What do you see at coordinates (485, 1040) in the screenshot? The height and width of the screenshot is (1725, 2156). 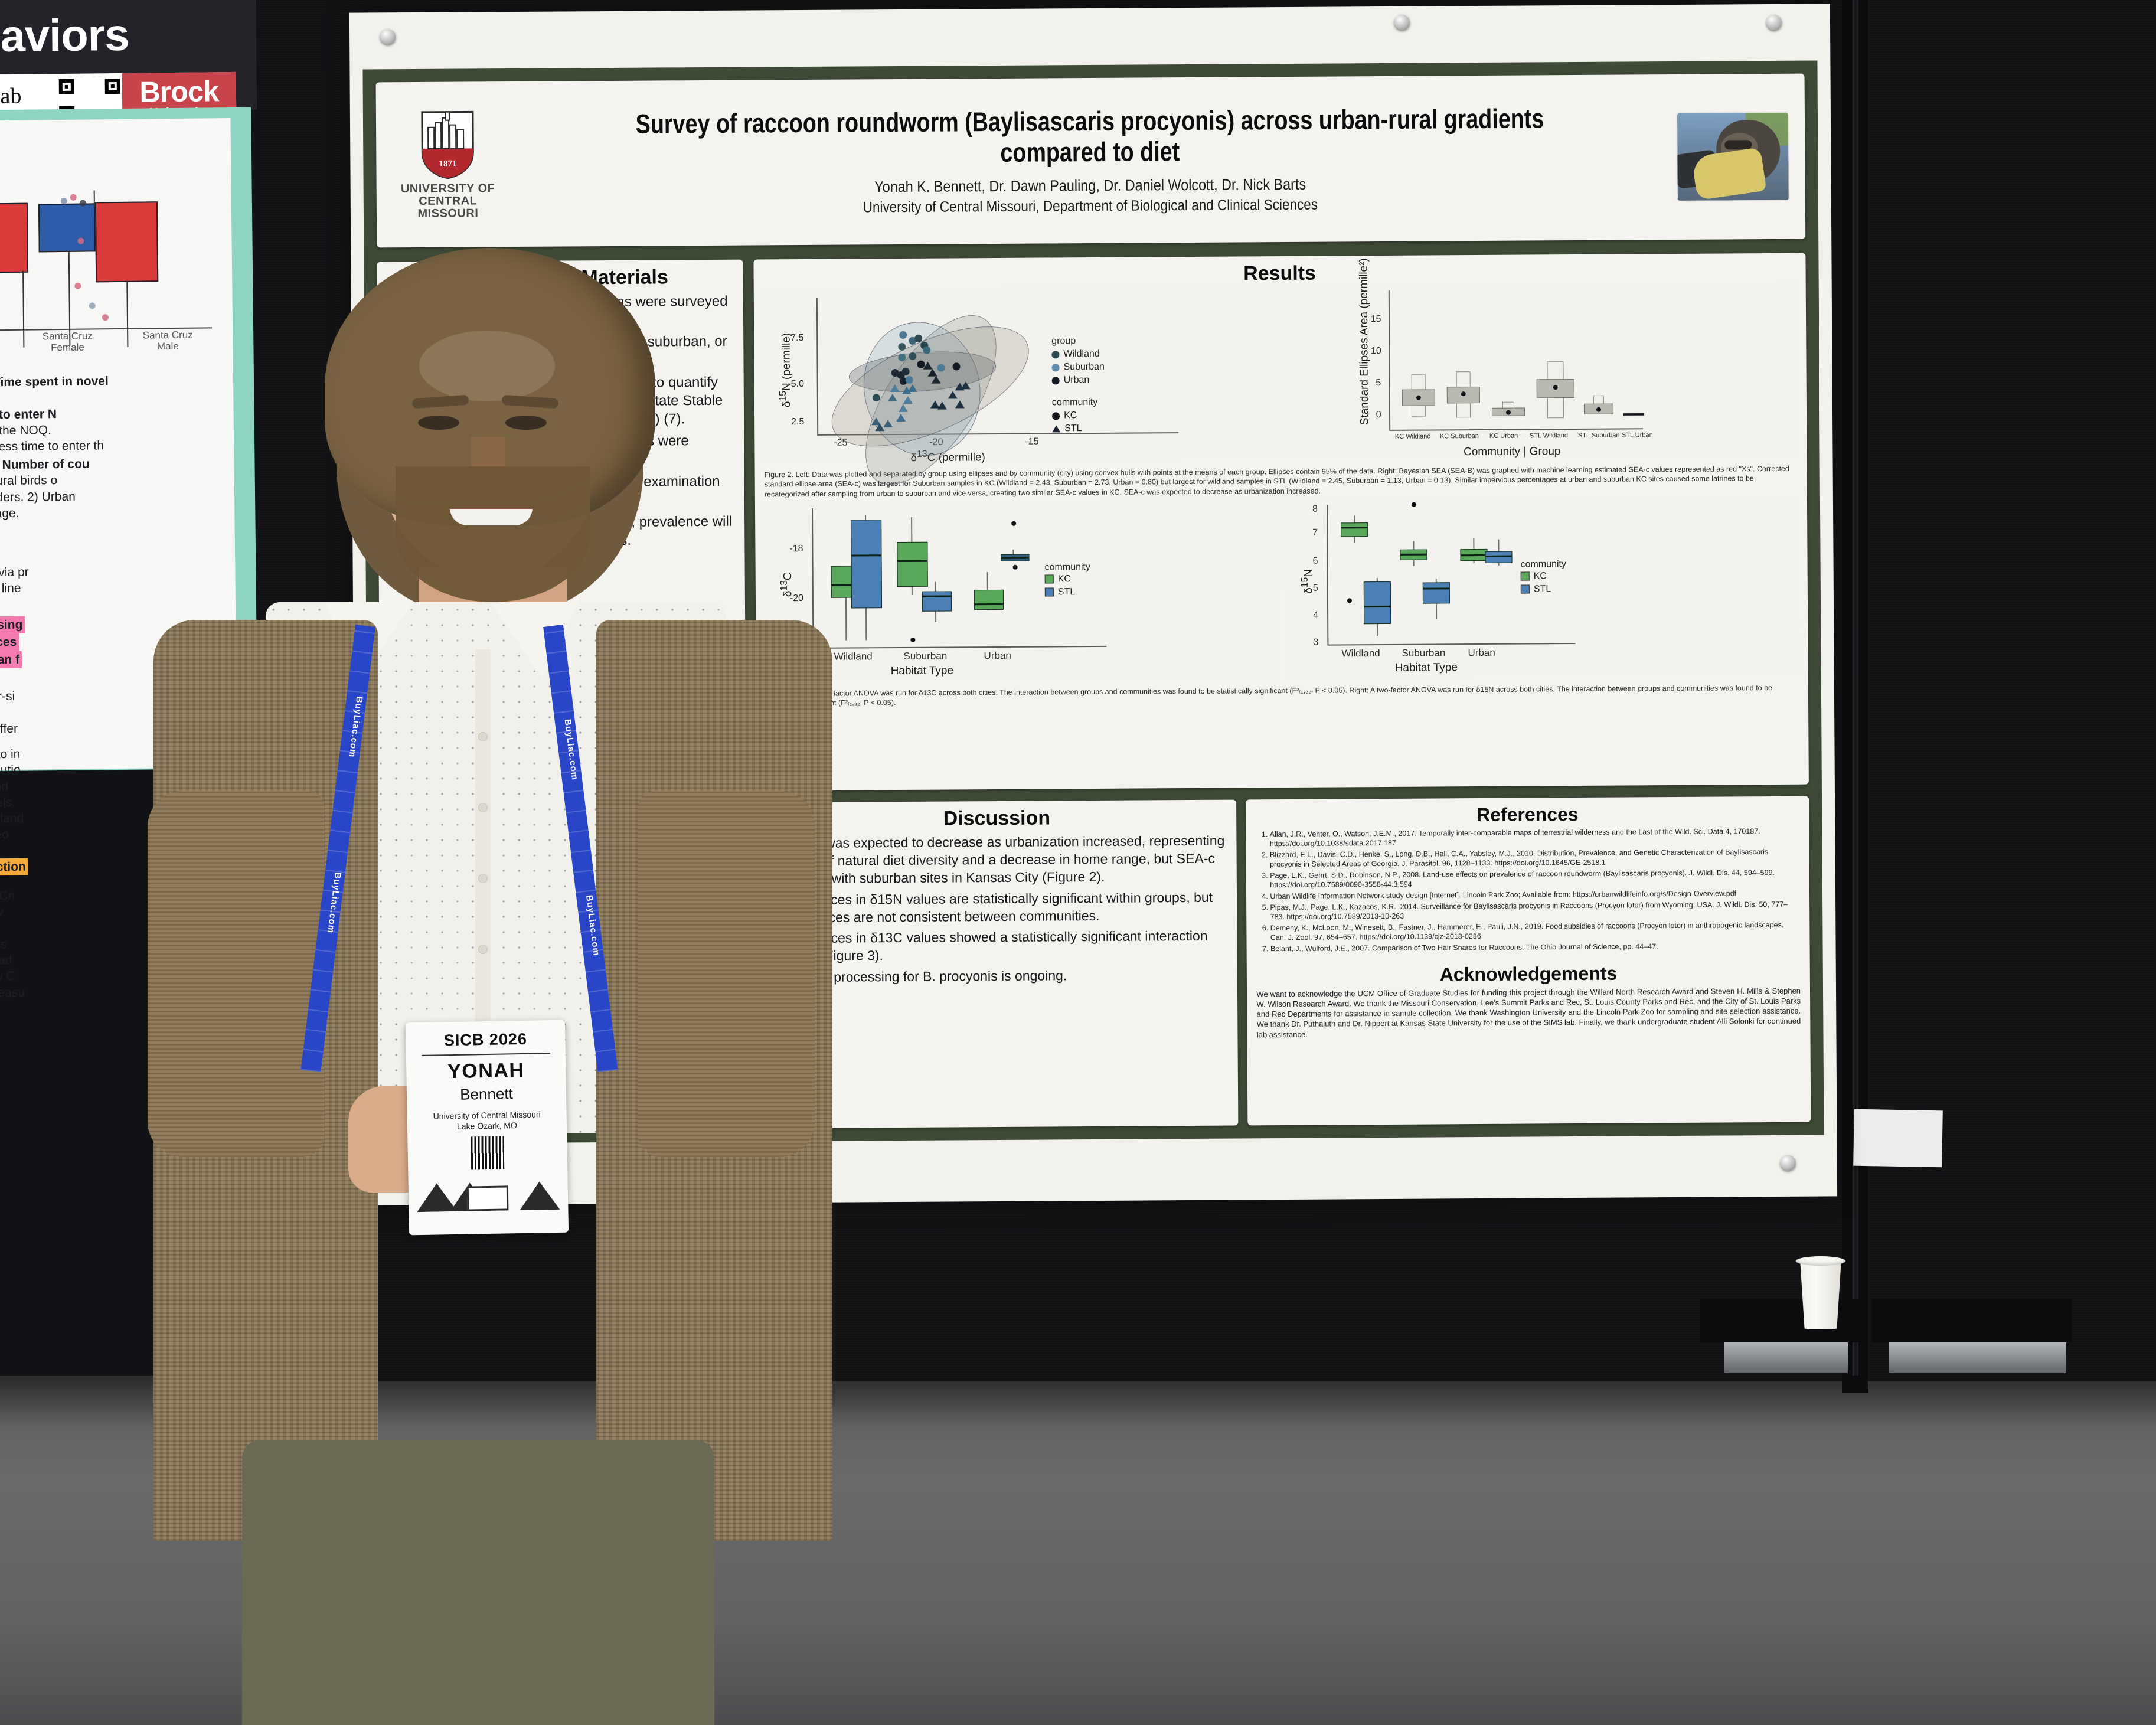 I see `badge-conference-name: SICB 2026` at bounding box center [485, 1040].